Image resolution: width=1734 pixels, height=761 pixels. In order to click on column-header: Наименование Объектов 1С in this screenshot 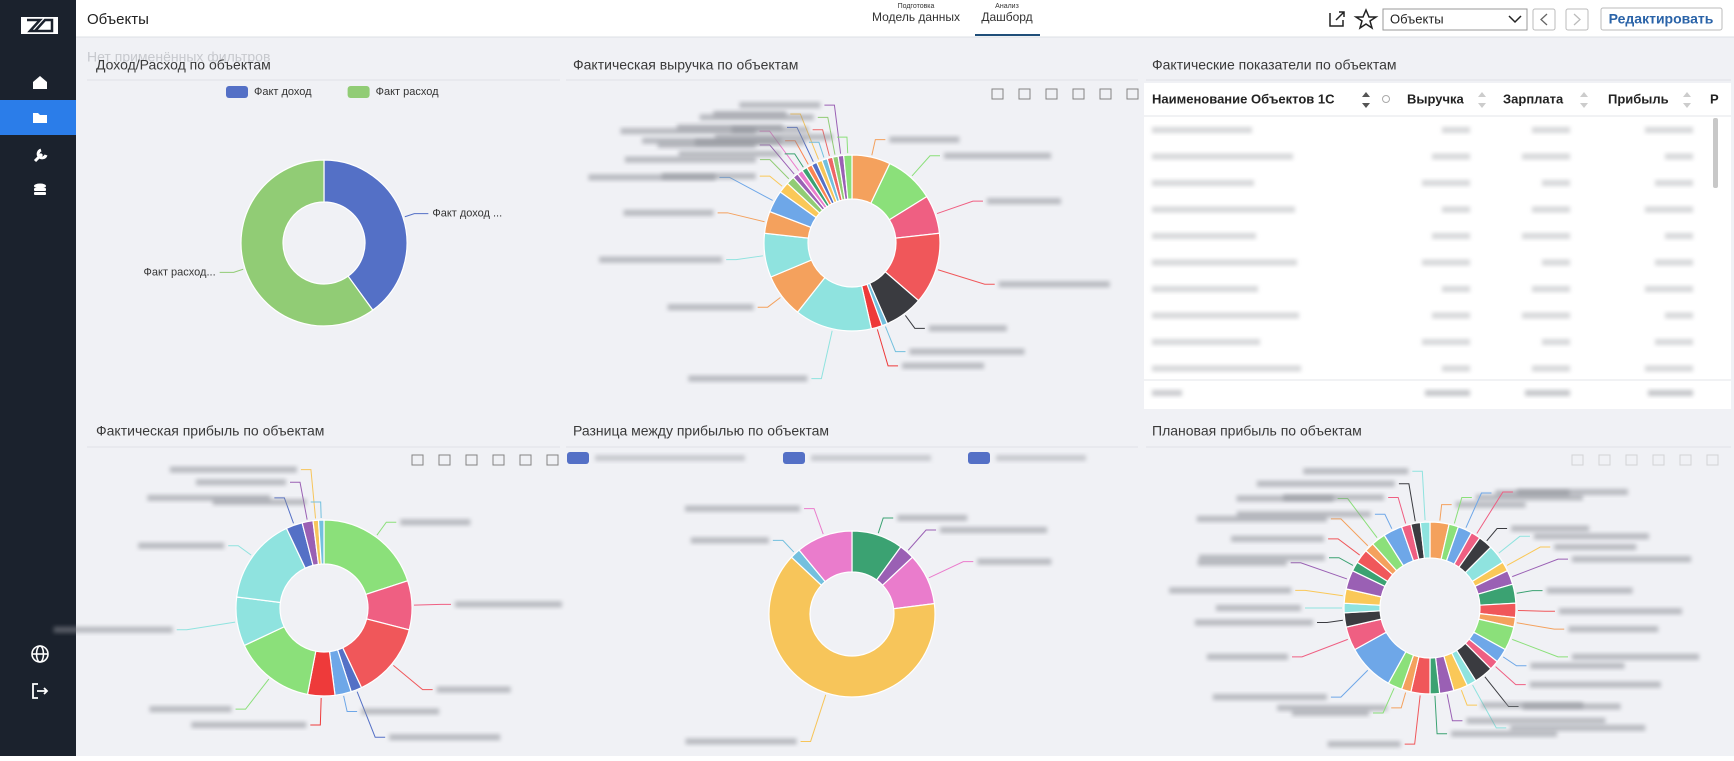, I will do `click(1243, 98)`.